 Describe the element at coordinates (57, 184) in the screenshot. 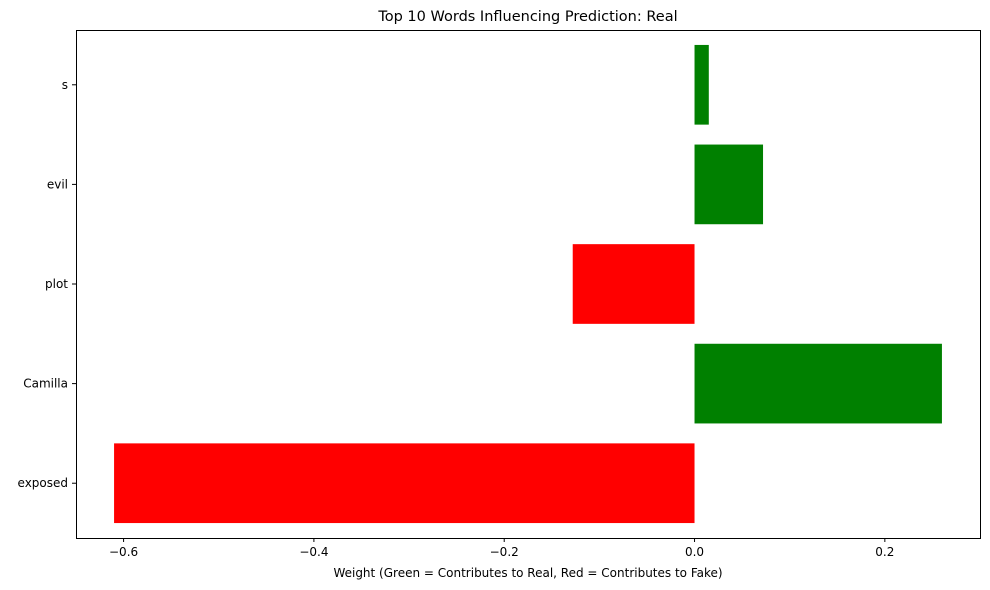

I see `y-tick-label: evil` at that location.